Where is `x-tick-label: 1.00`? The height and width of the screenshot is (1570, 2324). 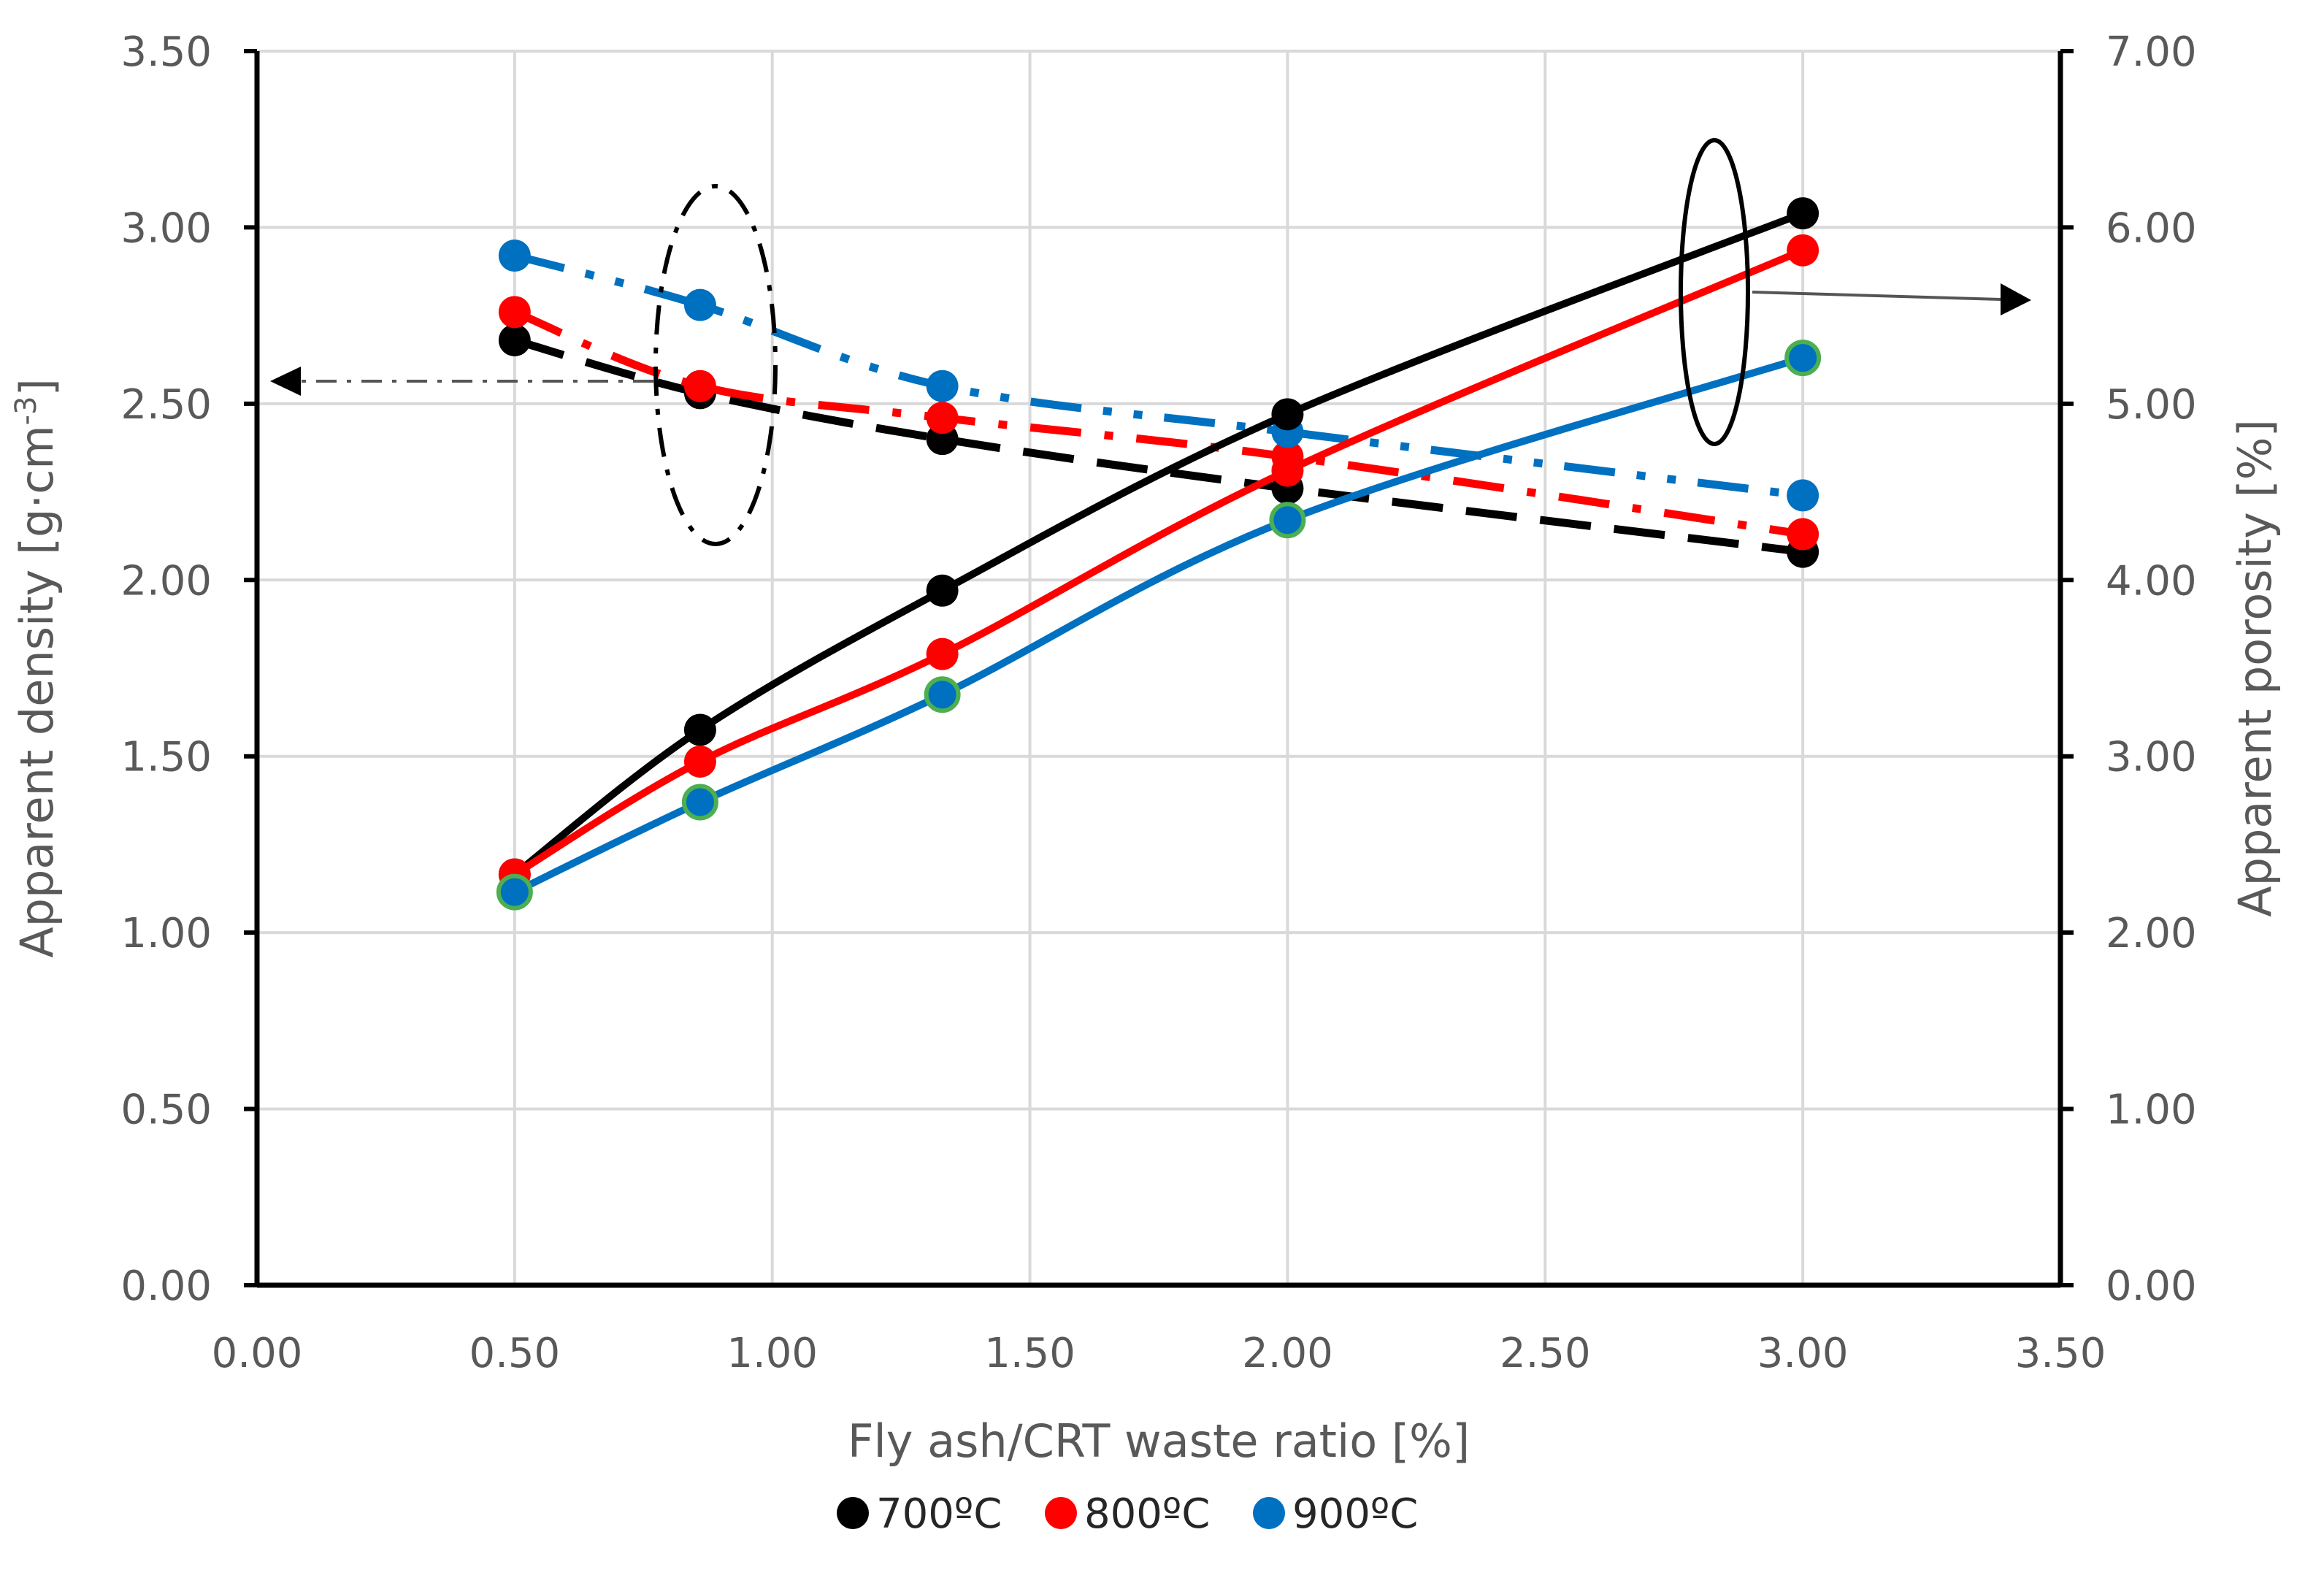
x-tick-label: 1.00 is located at coordinates (772, 1353).